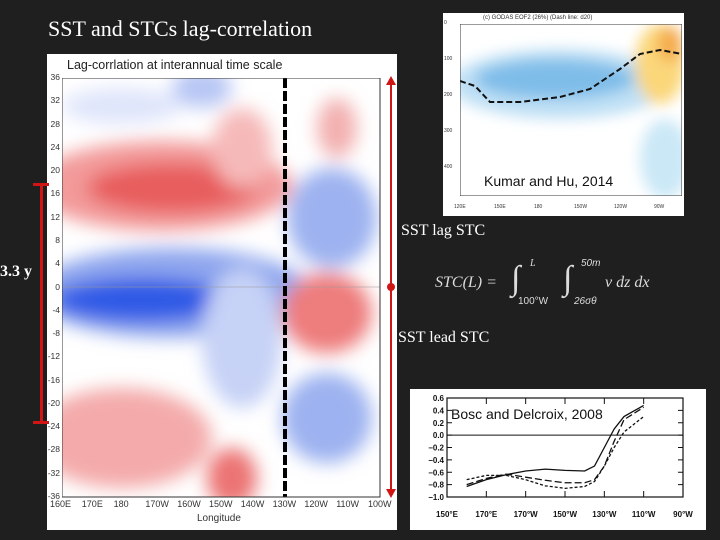 This screenshot has height=540, width=720. What do you see at coordinates (391, 493) in the screenshot?
I see `arrow-down-icon` at bounding box center [391, 493].